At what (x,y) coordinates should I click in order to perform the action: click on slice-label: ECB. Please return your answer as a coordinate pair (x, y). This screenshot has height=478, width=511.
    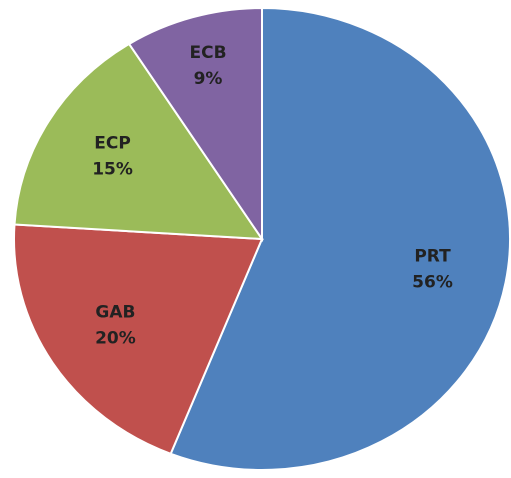
    Looking at the image, I should click on (208, 53).